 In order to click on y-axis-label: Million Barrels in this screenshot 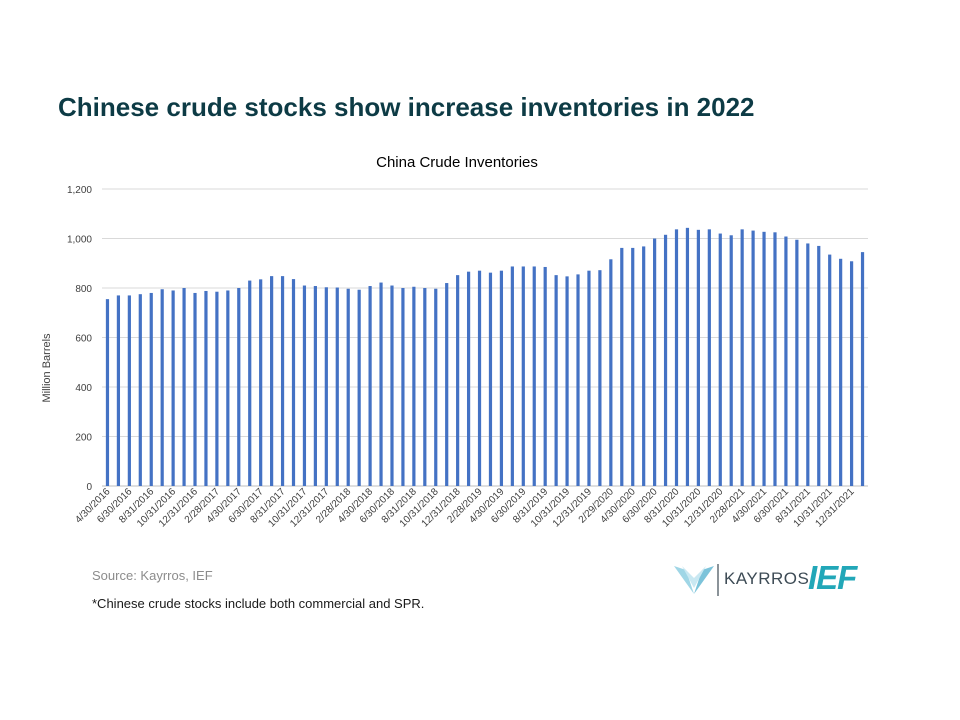, I will do `click(47, 368)`.